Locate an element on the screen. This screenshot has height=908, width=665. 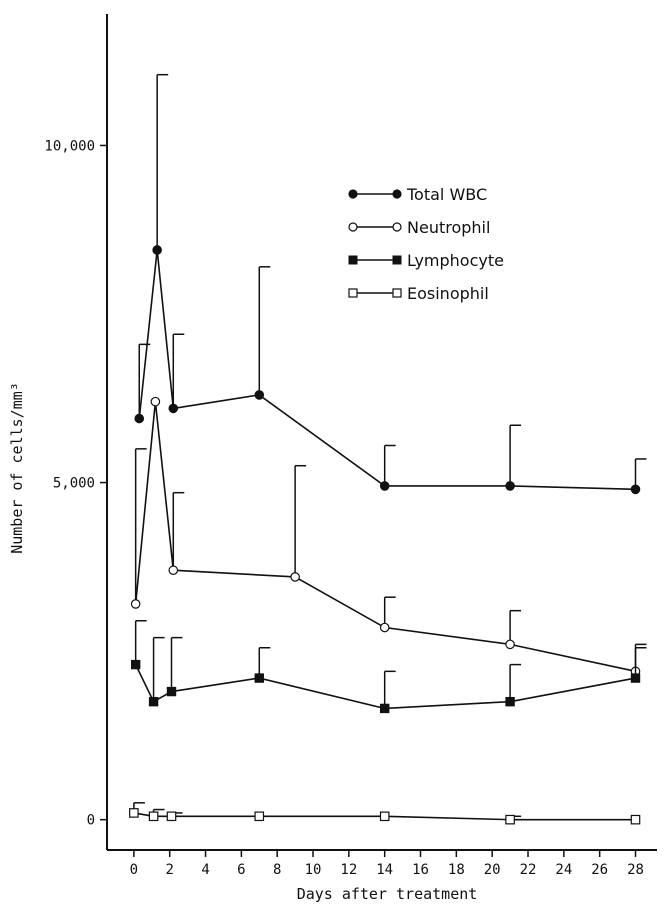
x-tick-label: 10 is located at coordinates (313, 870).